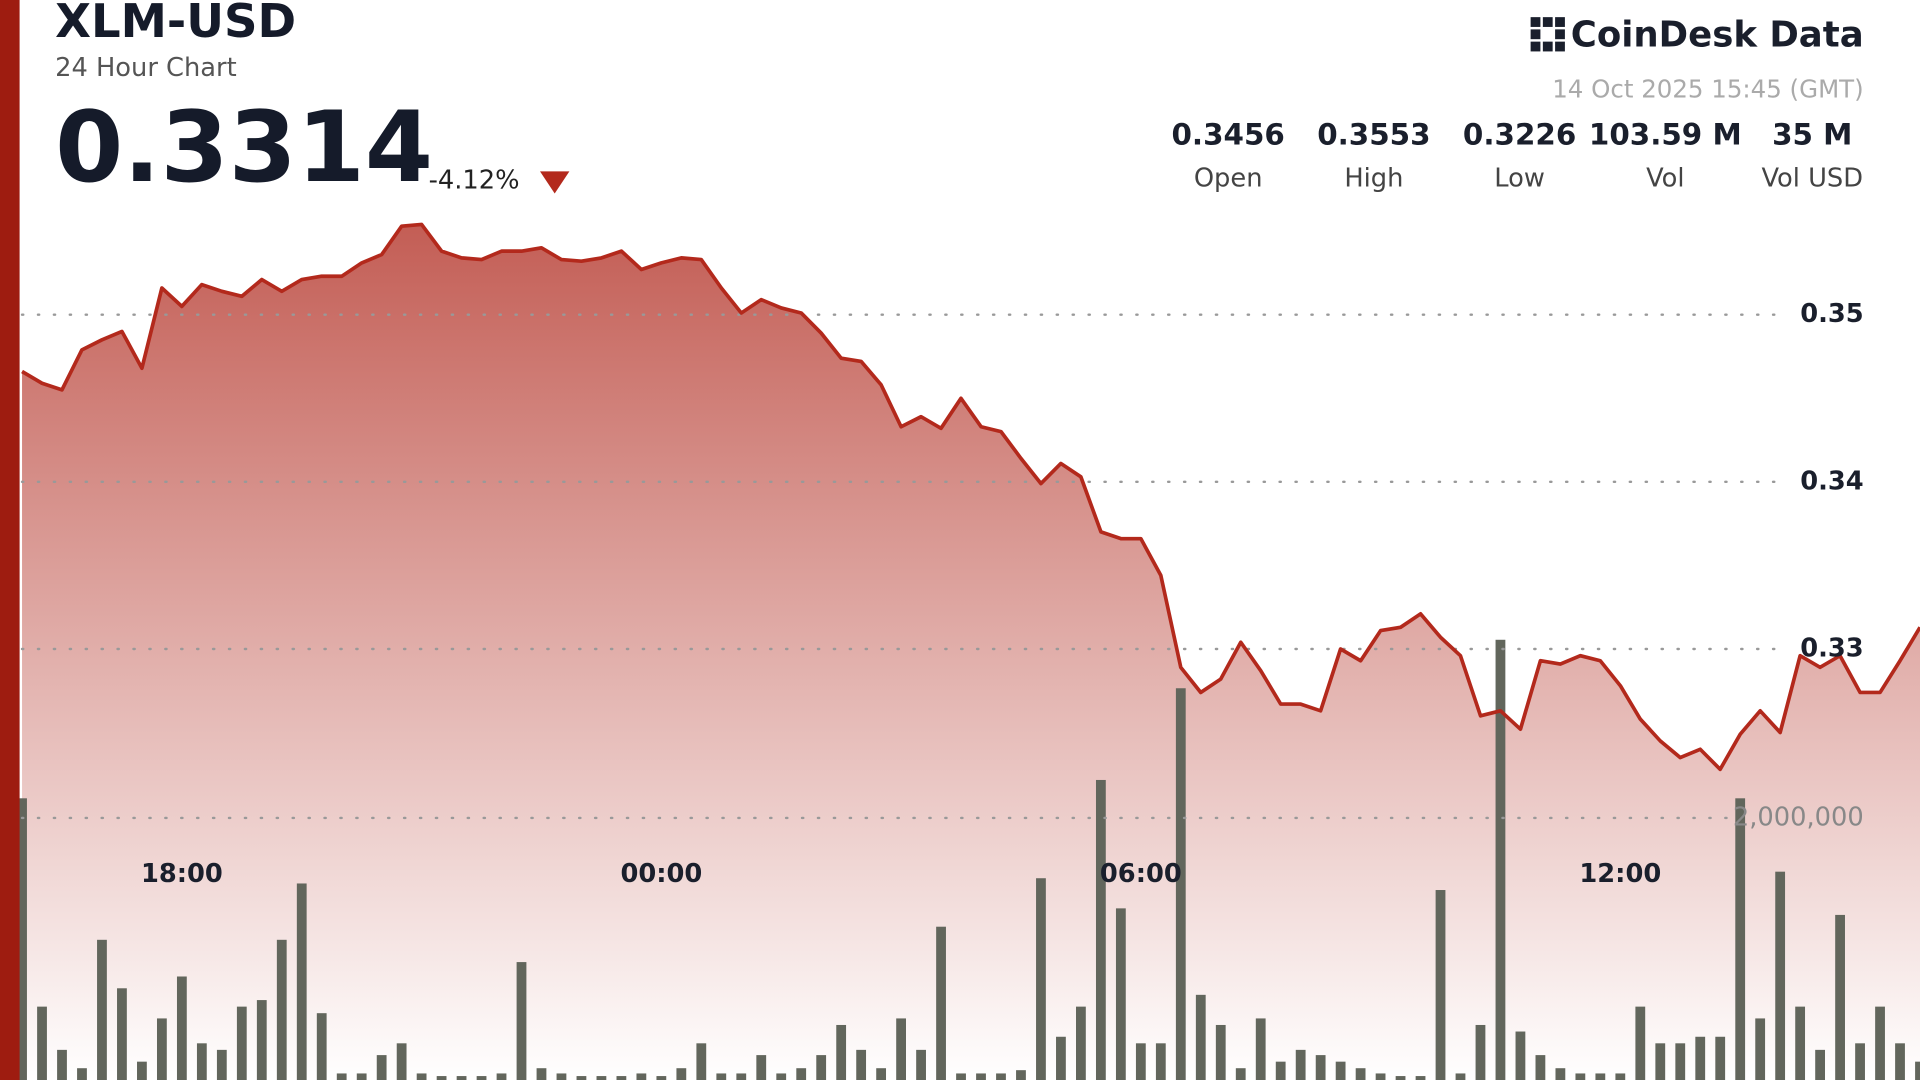 The height and width of the screenshot is (1080, 1920). I want to click on change: -4.12%, so click(474, 181).